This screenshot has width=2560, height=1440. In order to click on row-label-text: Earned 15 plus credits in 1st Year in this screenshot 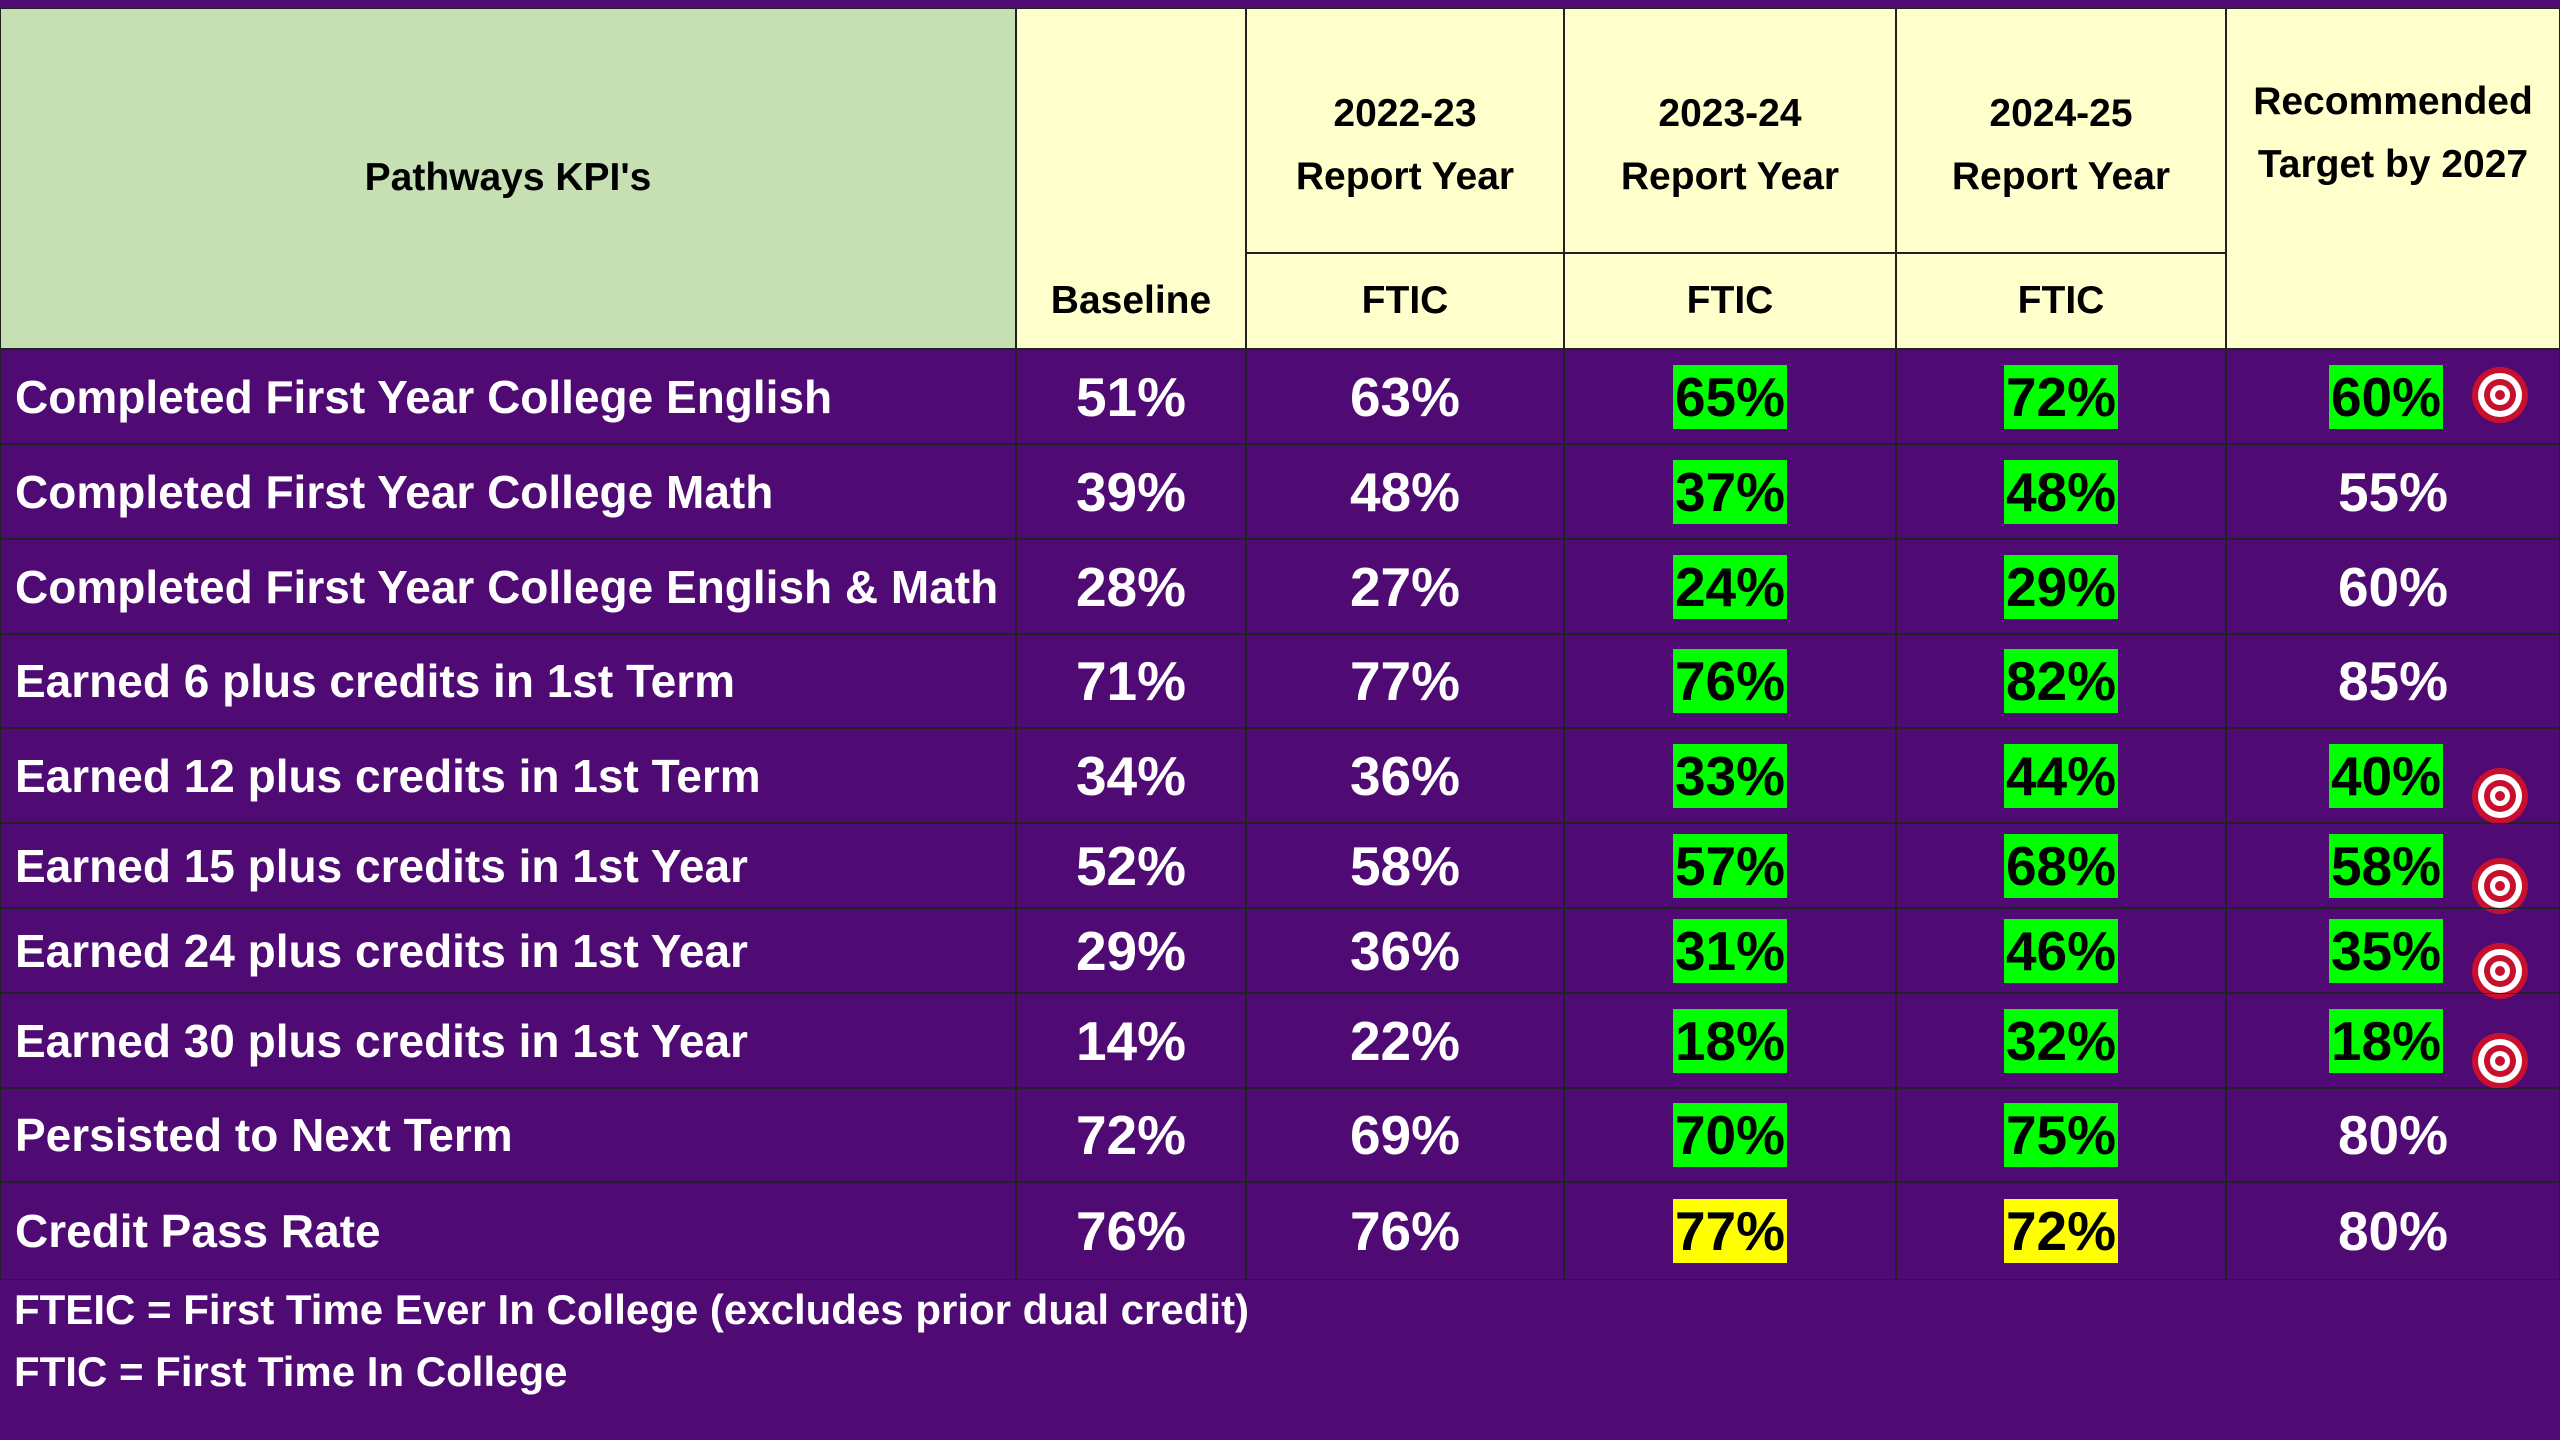, I will do `click(381, 865)`.